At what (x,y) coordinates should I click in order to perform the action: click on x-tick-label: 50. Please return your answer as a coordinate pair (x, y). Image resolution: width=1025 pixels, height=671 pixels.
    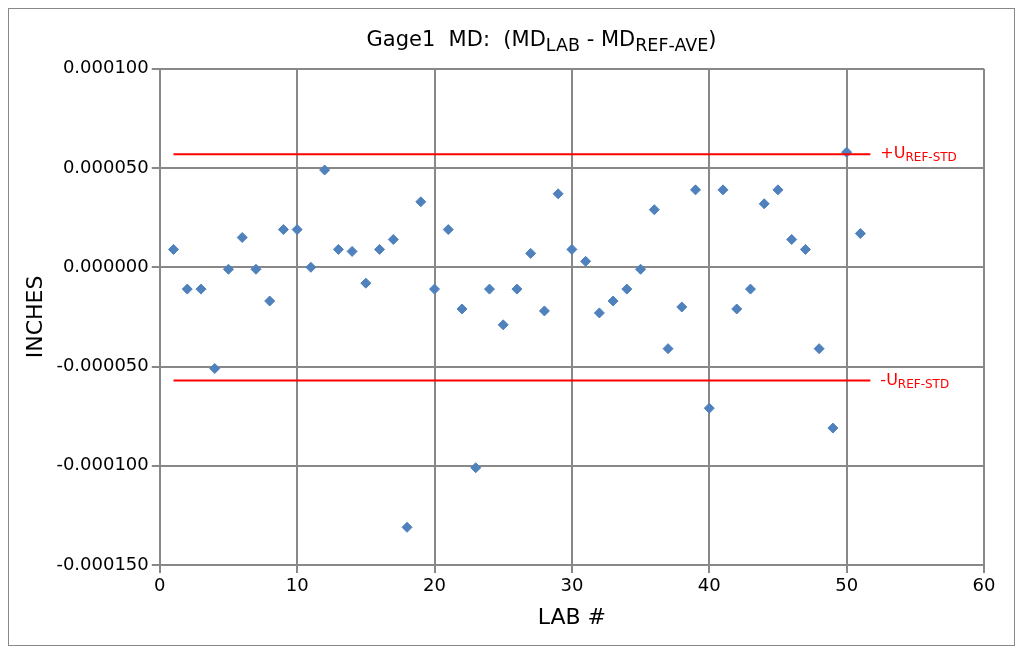
    Looking at the image, I should click on (847, 585).